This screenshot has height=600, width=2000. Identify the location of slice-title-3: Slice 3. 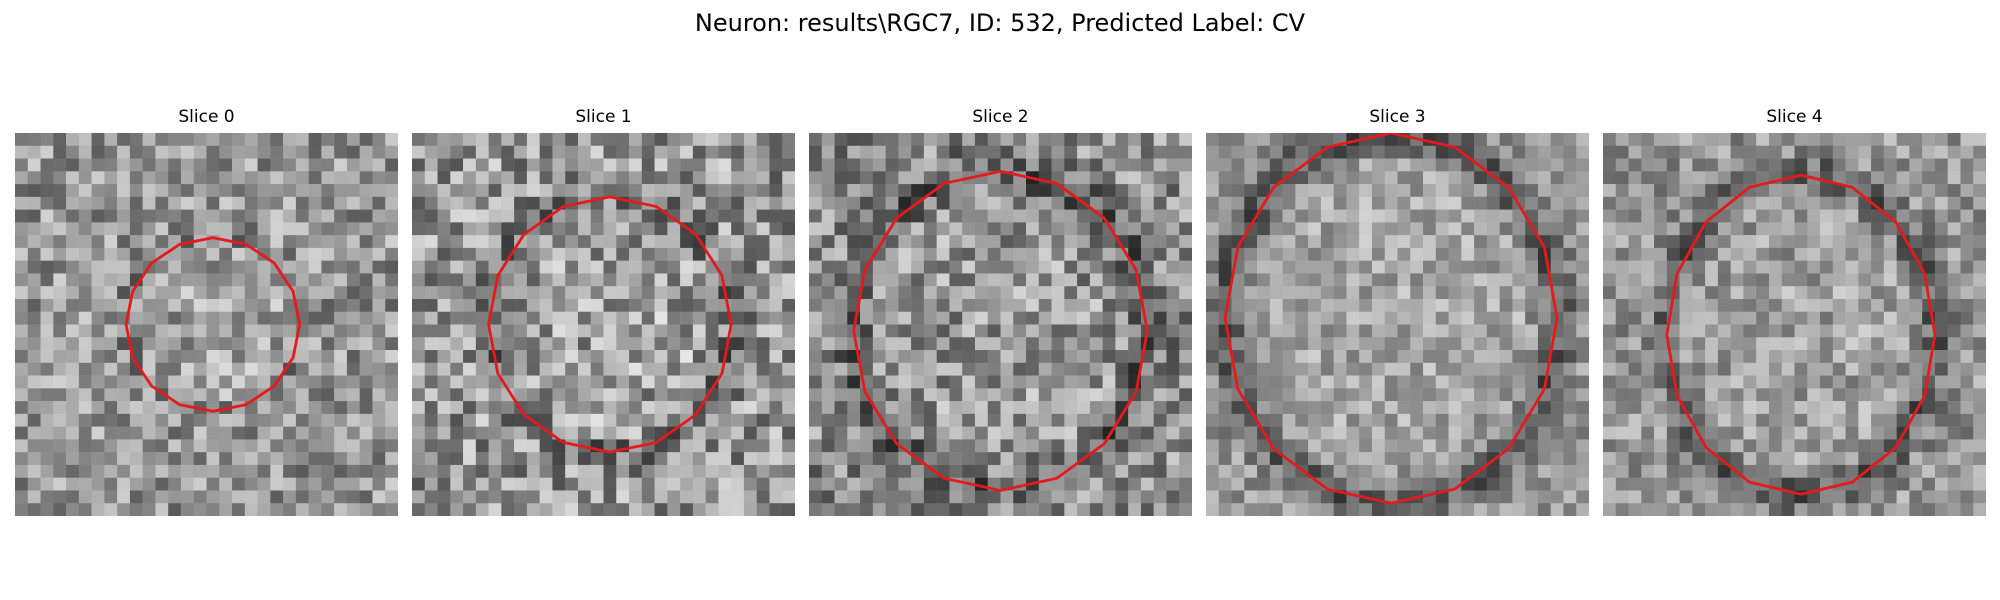
(1397, 117).